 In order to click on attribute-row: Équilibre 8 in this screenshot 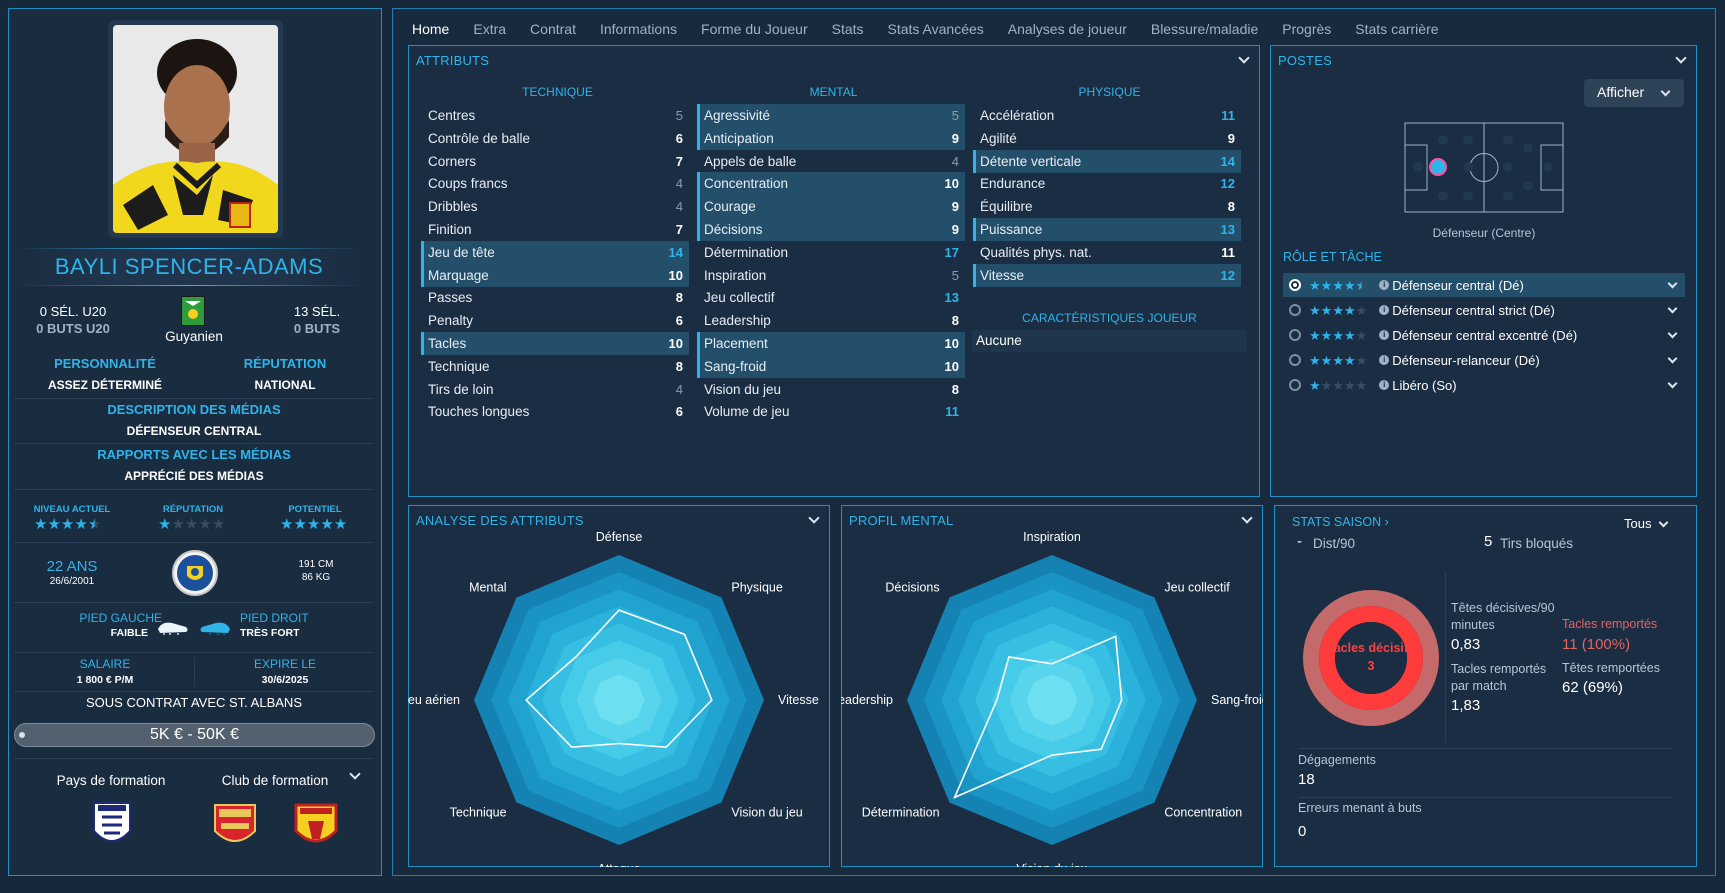, I will do `click(1107, 206)`.